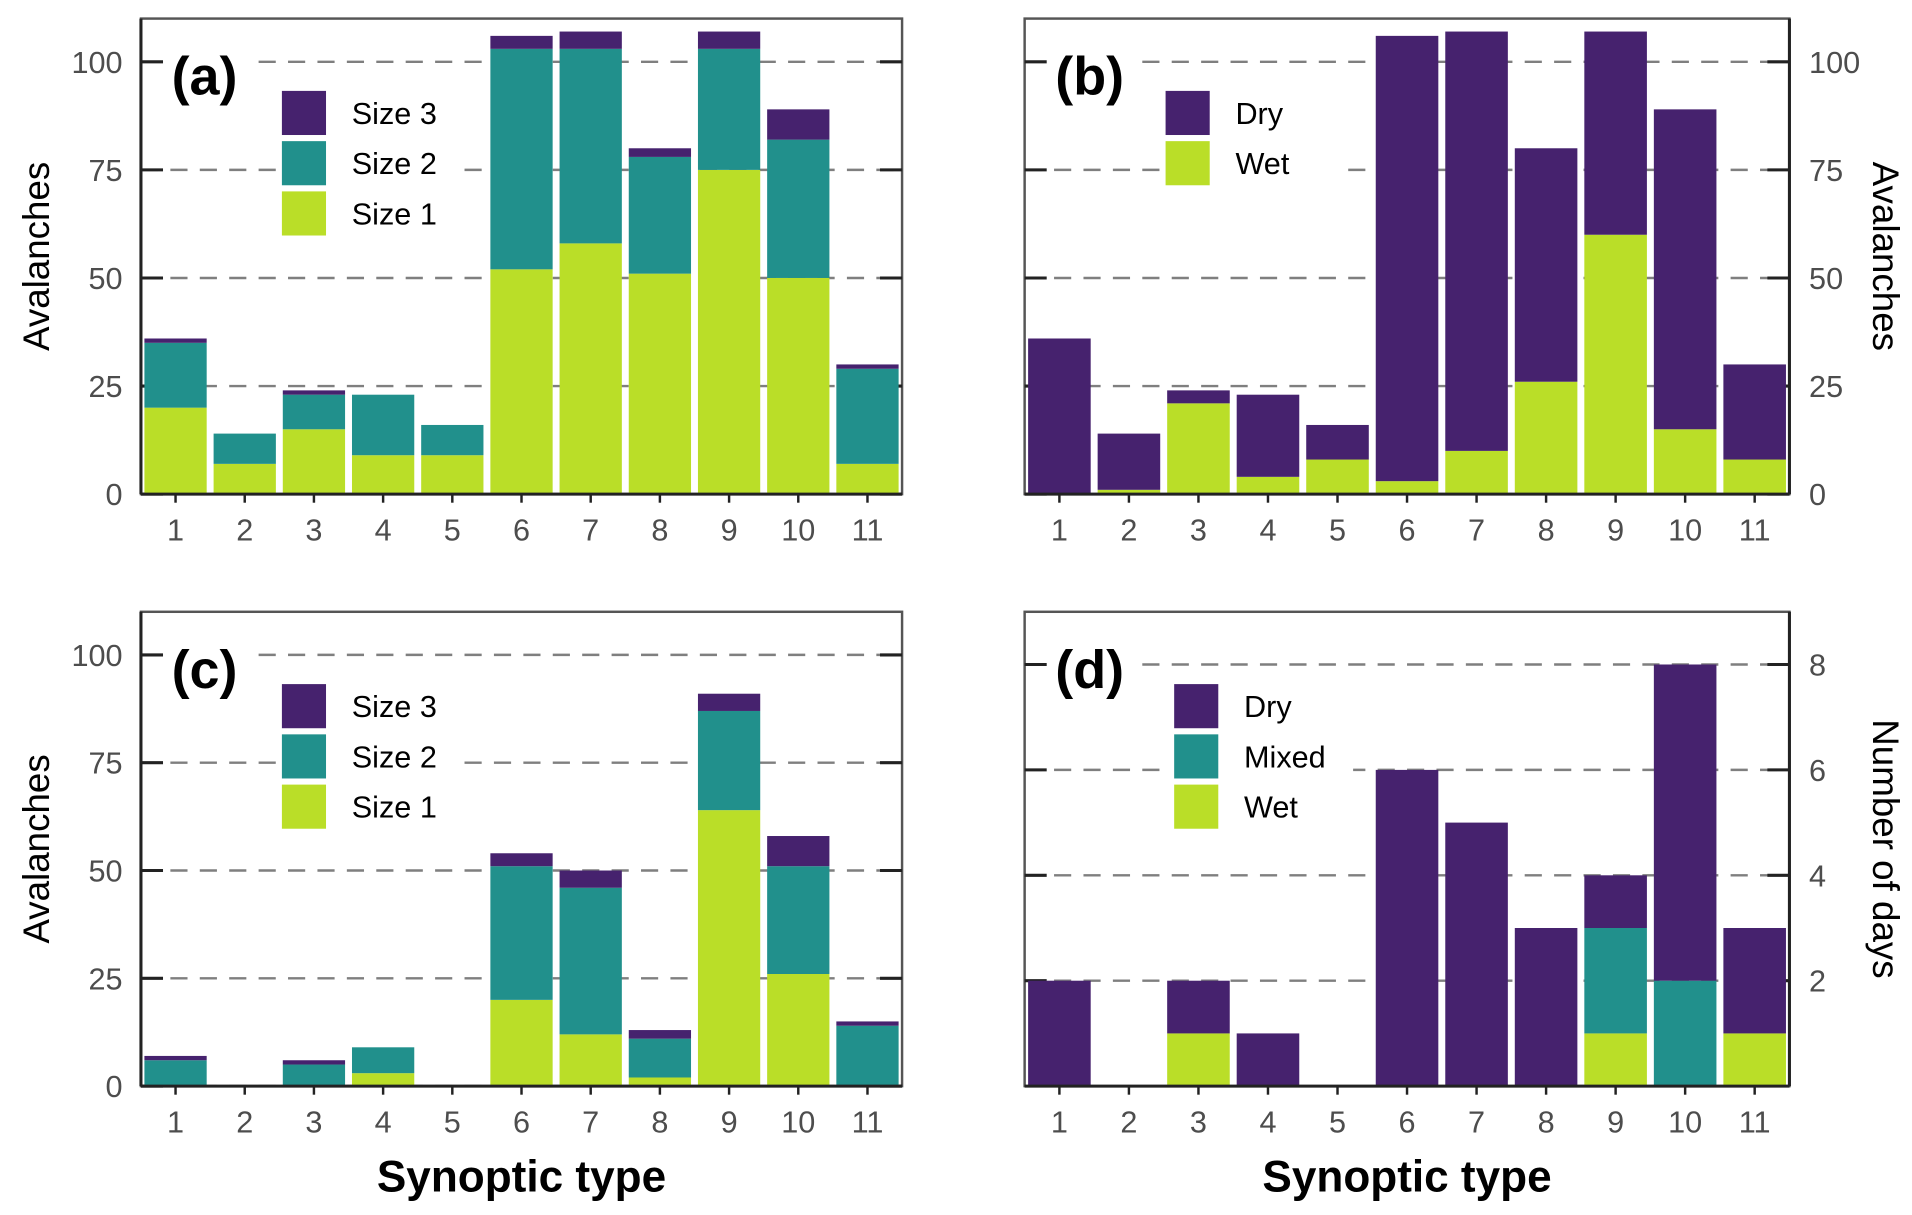 The width and height of the screenshot is (1912, 1215). I want to click on y-tick-label: 8, so click(1817, 666).